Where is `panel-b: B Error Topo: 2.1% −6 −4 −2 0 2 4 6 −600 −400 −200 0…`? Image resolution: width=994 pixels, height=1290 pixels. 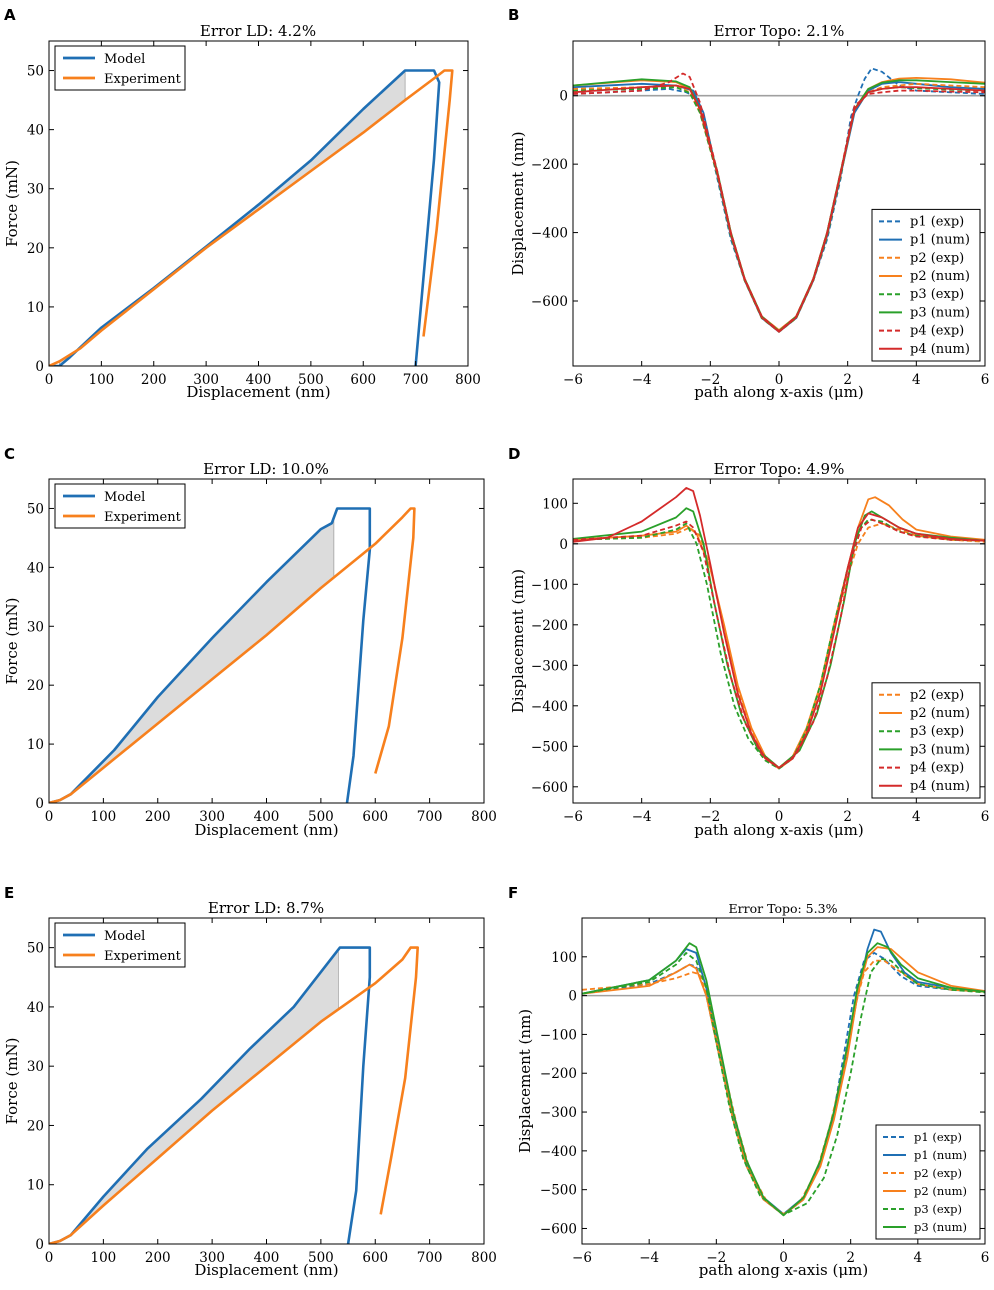
panel-b: B Error Topo: 2.1% −6 −4 −2 0 2 4 6 −600 −400 −200 0… is located at coordinates (748, 203).